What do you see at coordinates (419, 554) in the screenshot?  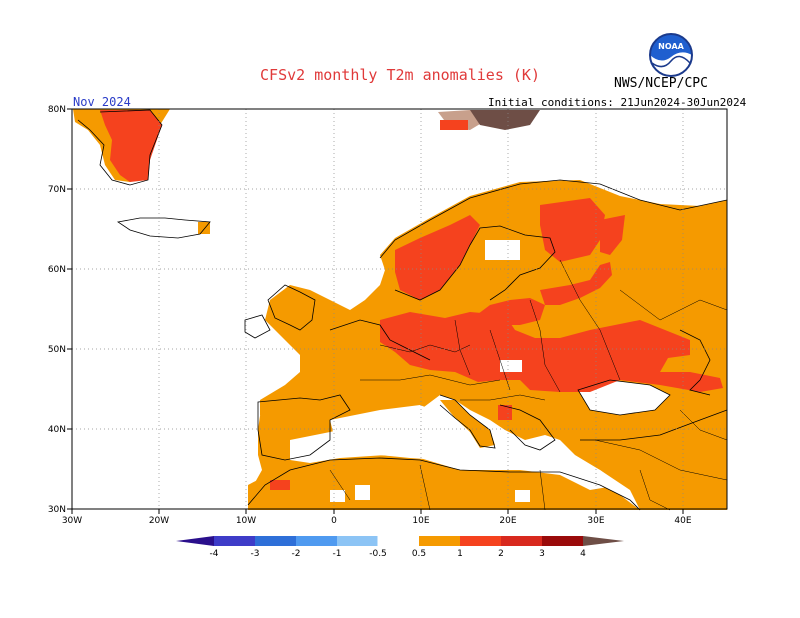 I see `colorbar-label: 0.5` at bounding box center [419, 554].